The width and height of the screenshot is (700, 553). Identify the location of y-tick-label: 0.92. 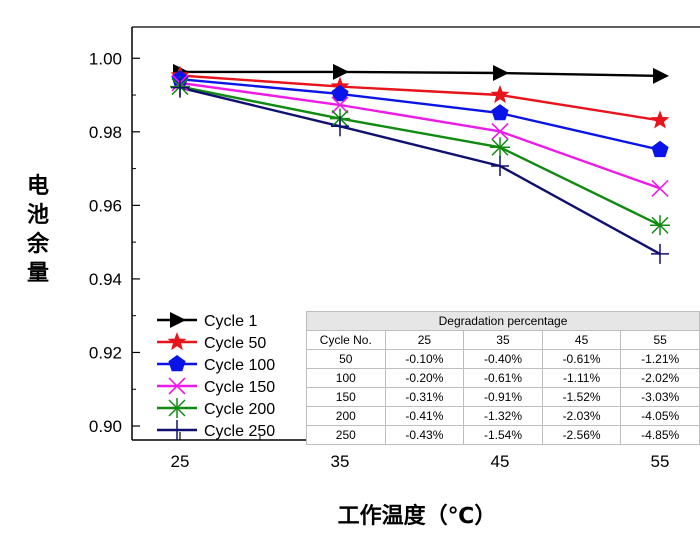
(105, 352).